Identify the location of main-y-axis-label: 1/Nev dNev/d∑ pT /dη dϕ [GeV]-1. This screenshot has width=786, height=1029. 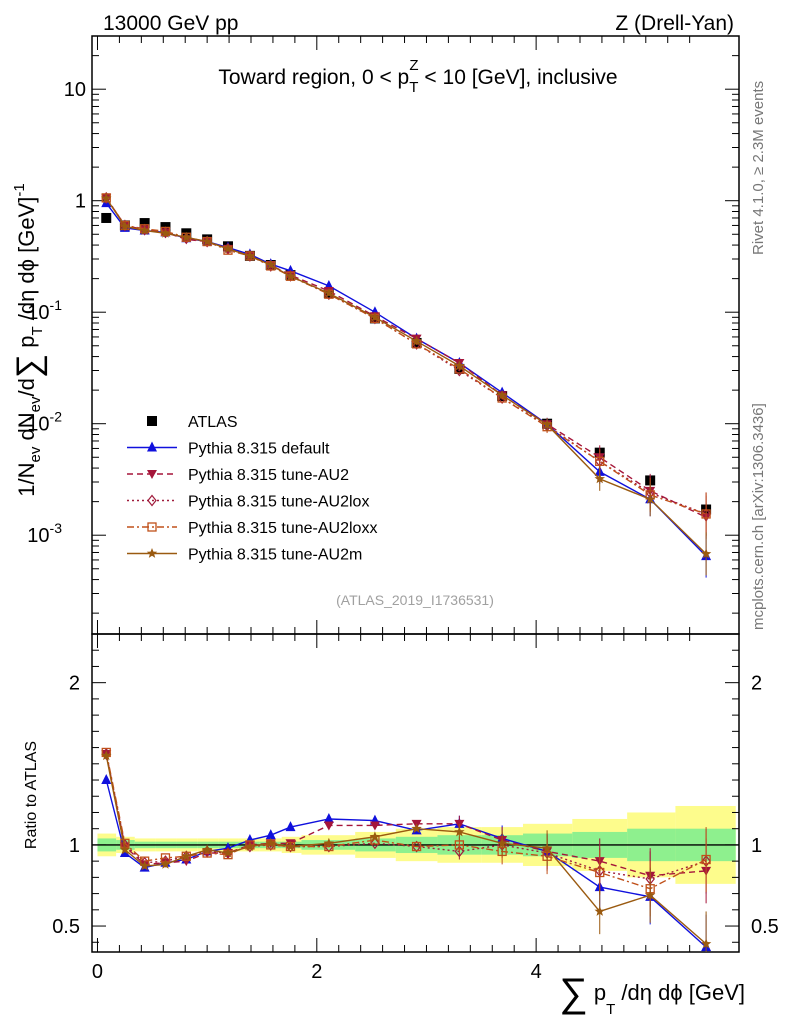
(29, 339).